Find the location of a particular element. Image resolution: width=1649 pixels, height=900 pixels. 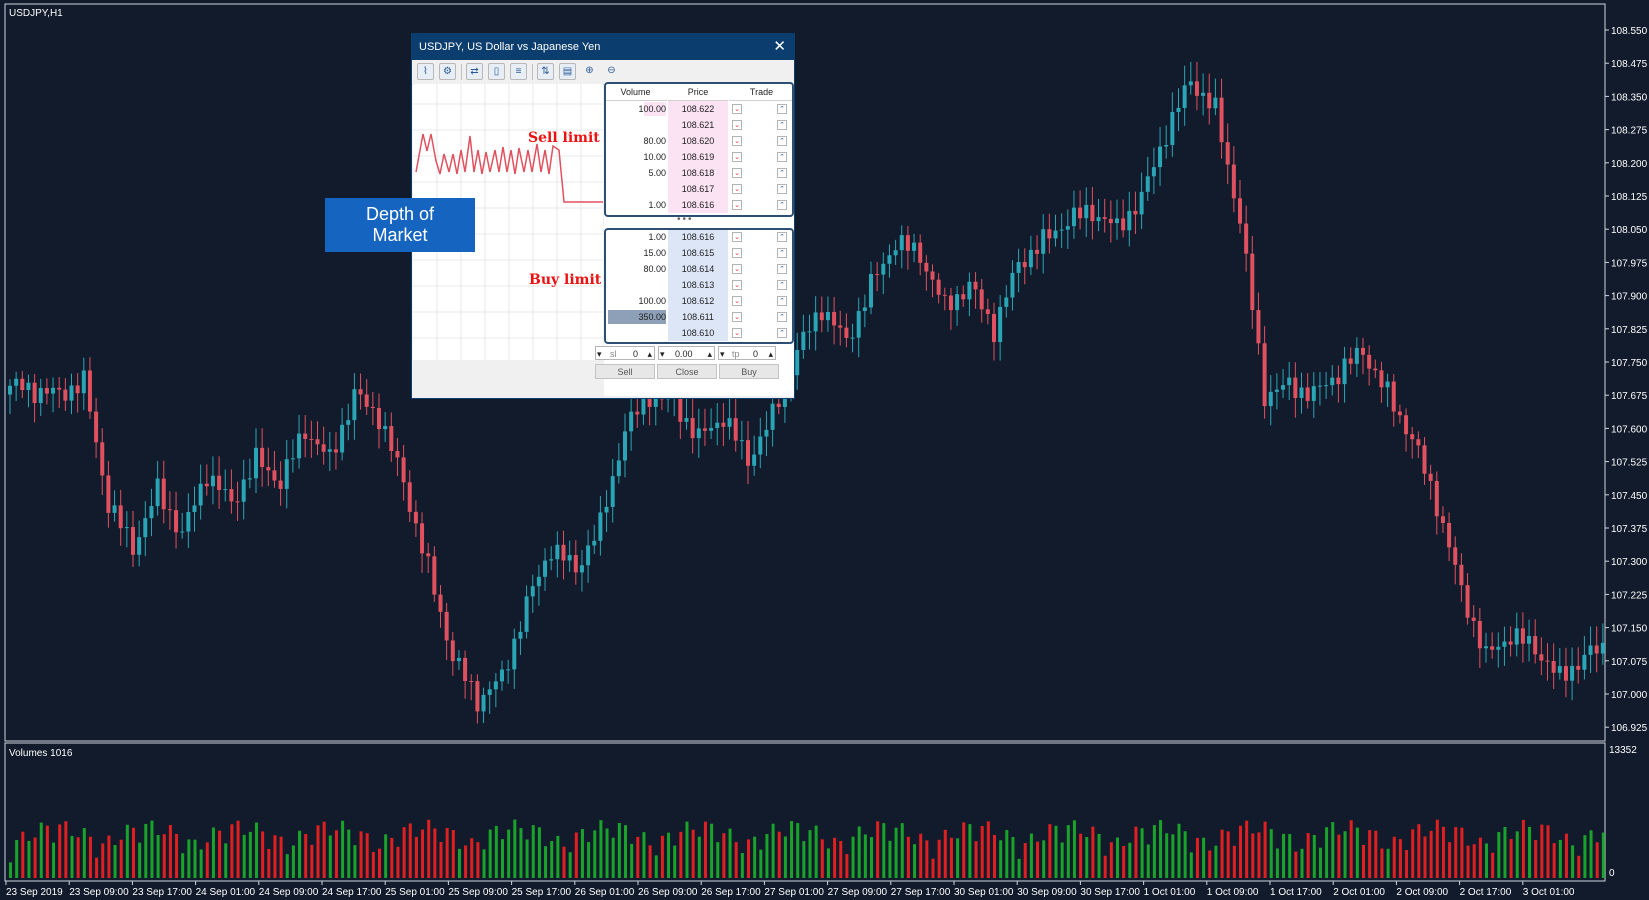

sell-row: 108.621 ⌄ ⌃ is located at coordinates (699, 125).